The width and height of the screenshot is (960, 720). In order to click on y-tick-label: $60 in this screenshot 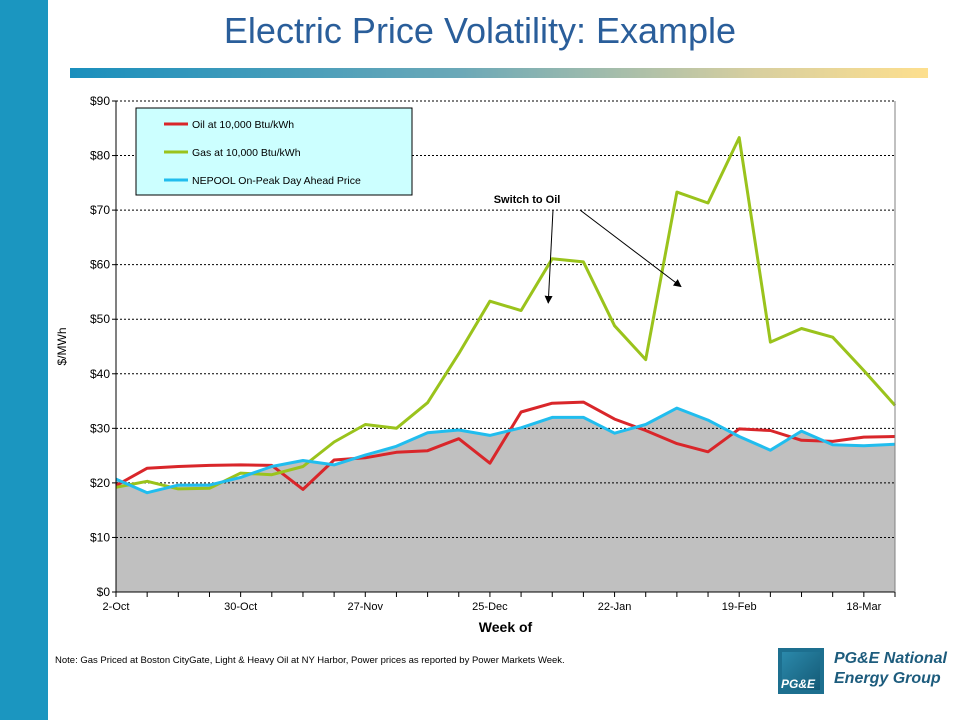, I will do `click(100, 265)`.